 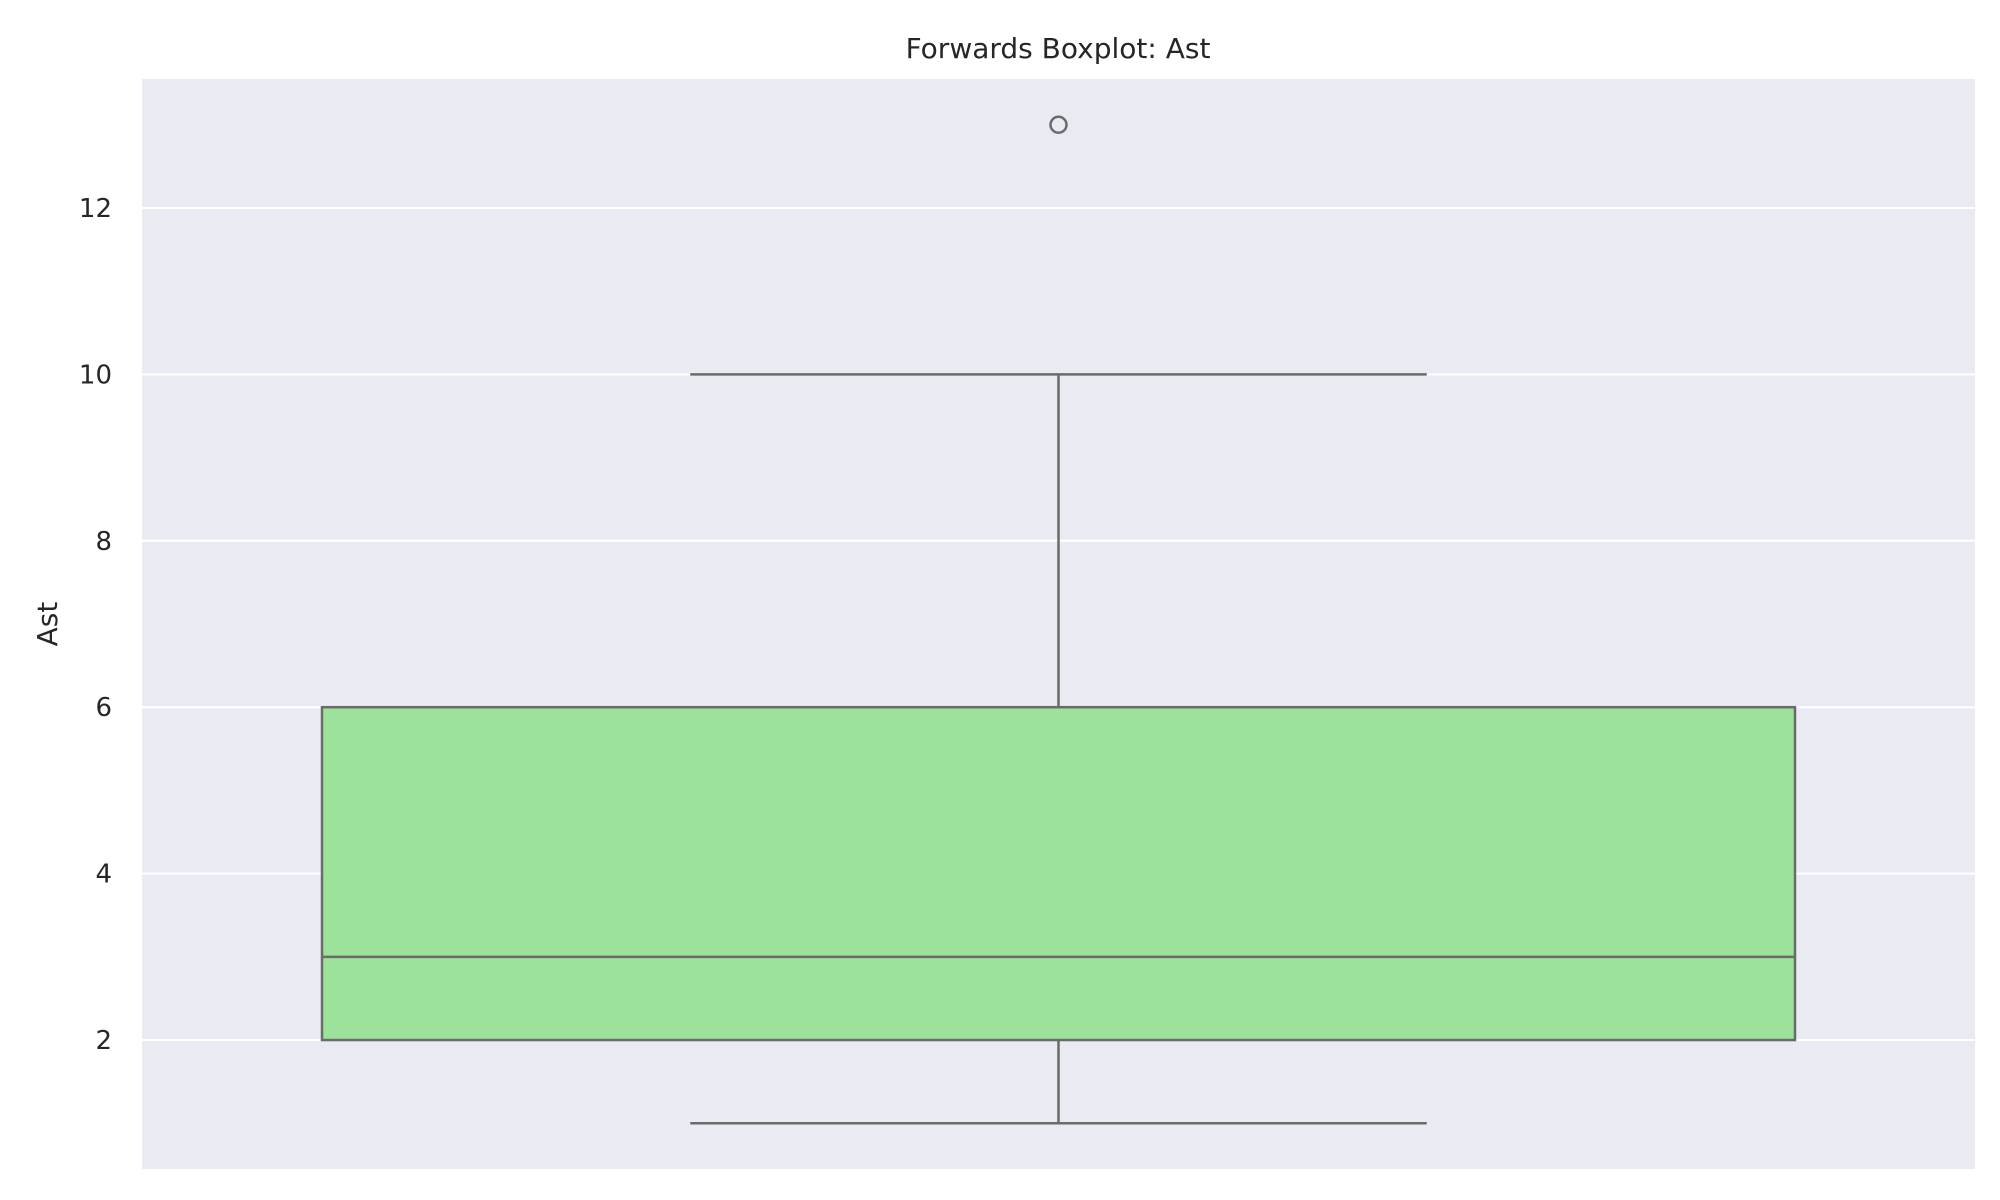 What do you see at coordinates (95, 625) in the screenshot?
I see `y-tick-labels: 2 4 6 8 10 12` at bounding box center [95, 625].